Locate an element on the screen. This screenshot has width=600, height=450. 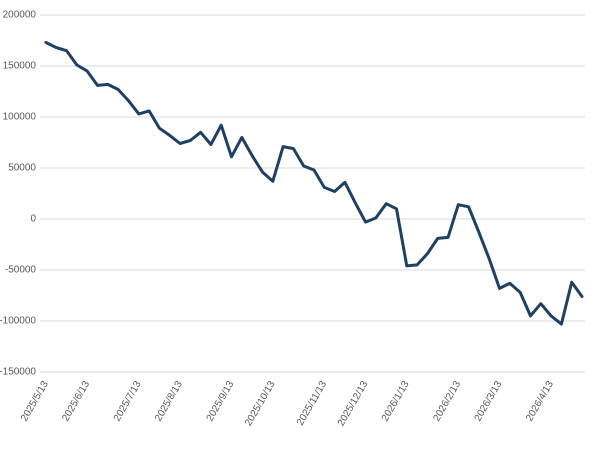
y-tick-label: 100000 is located at coordinates (20, 117).